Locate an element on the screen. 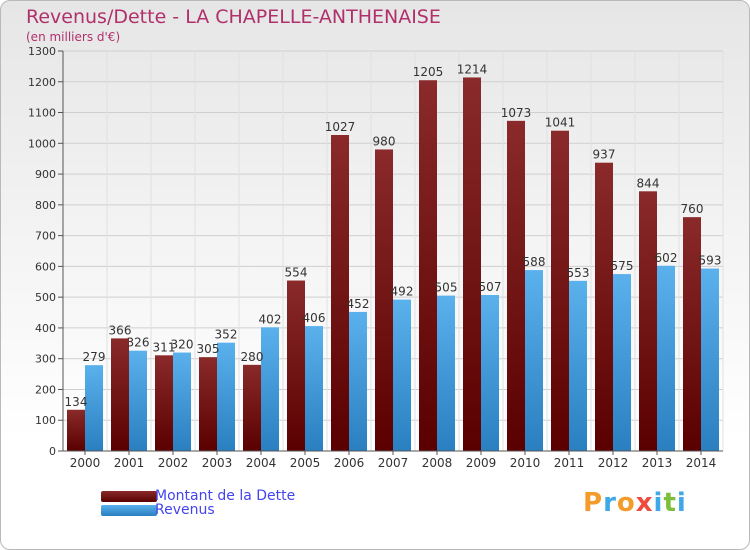 The image size is (750, 550). proxiti-logo: Proxiti is located at coordinates (635, 503).